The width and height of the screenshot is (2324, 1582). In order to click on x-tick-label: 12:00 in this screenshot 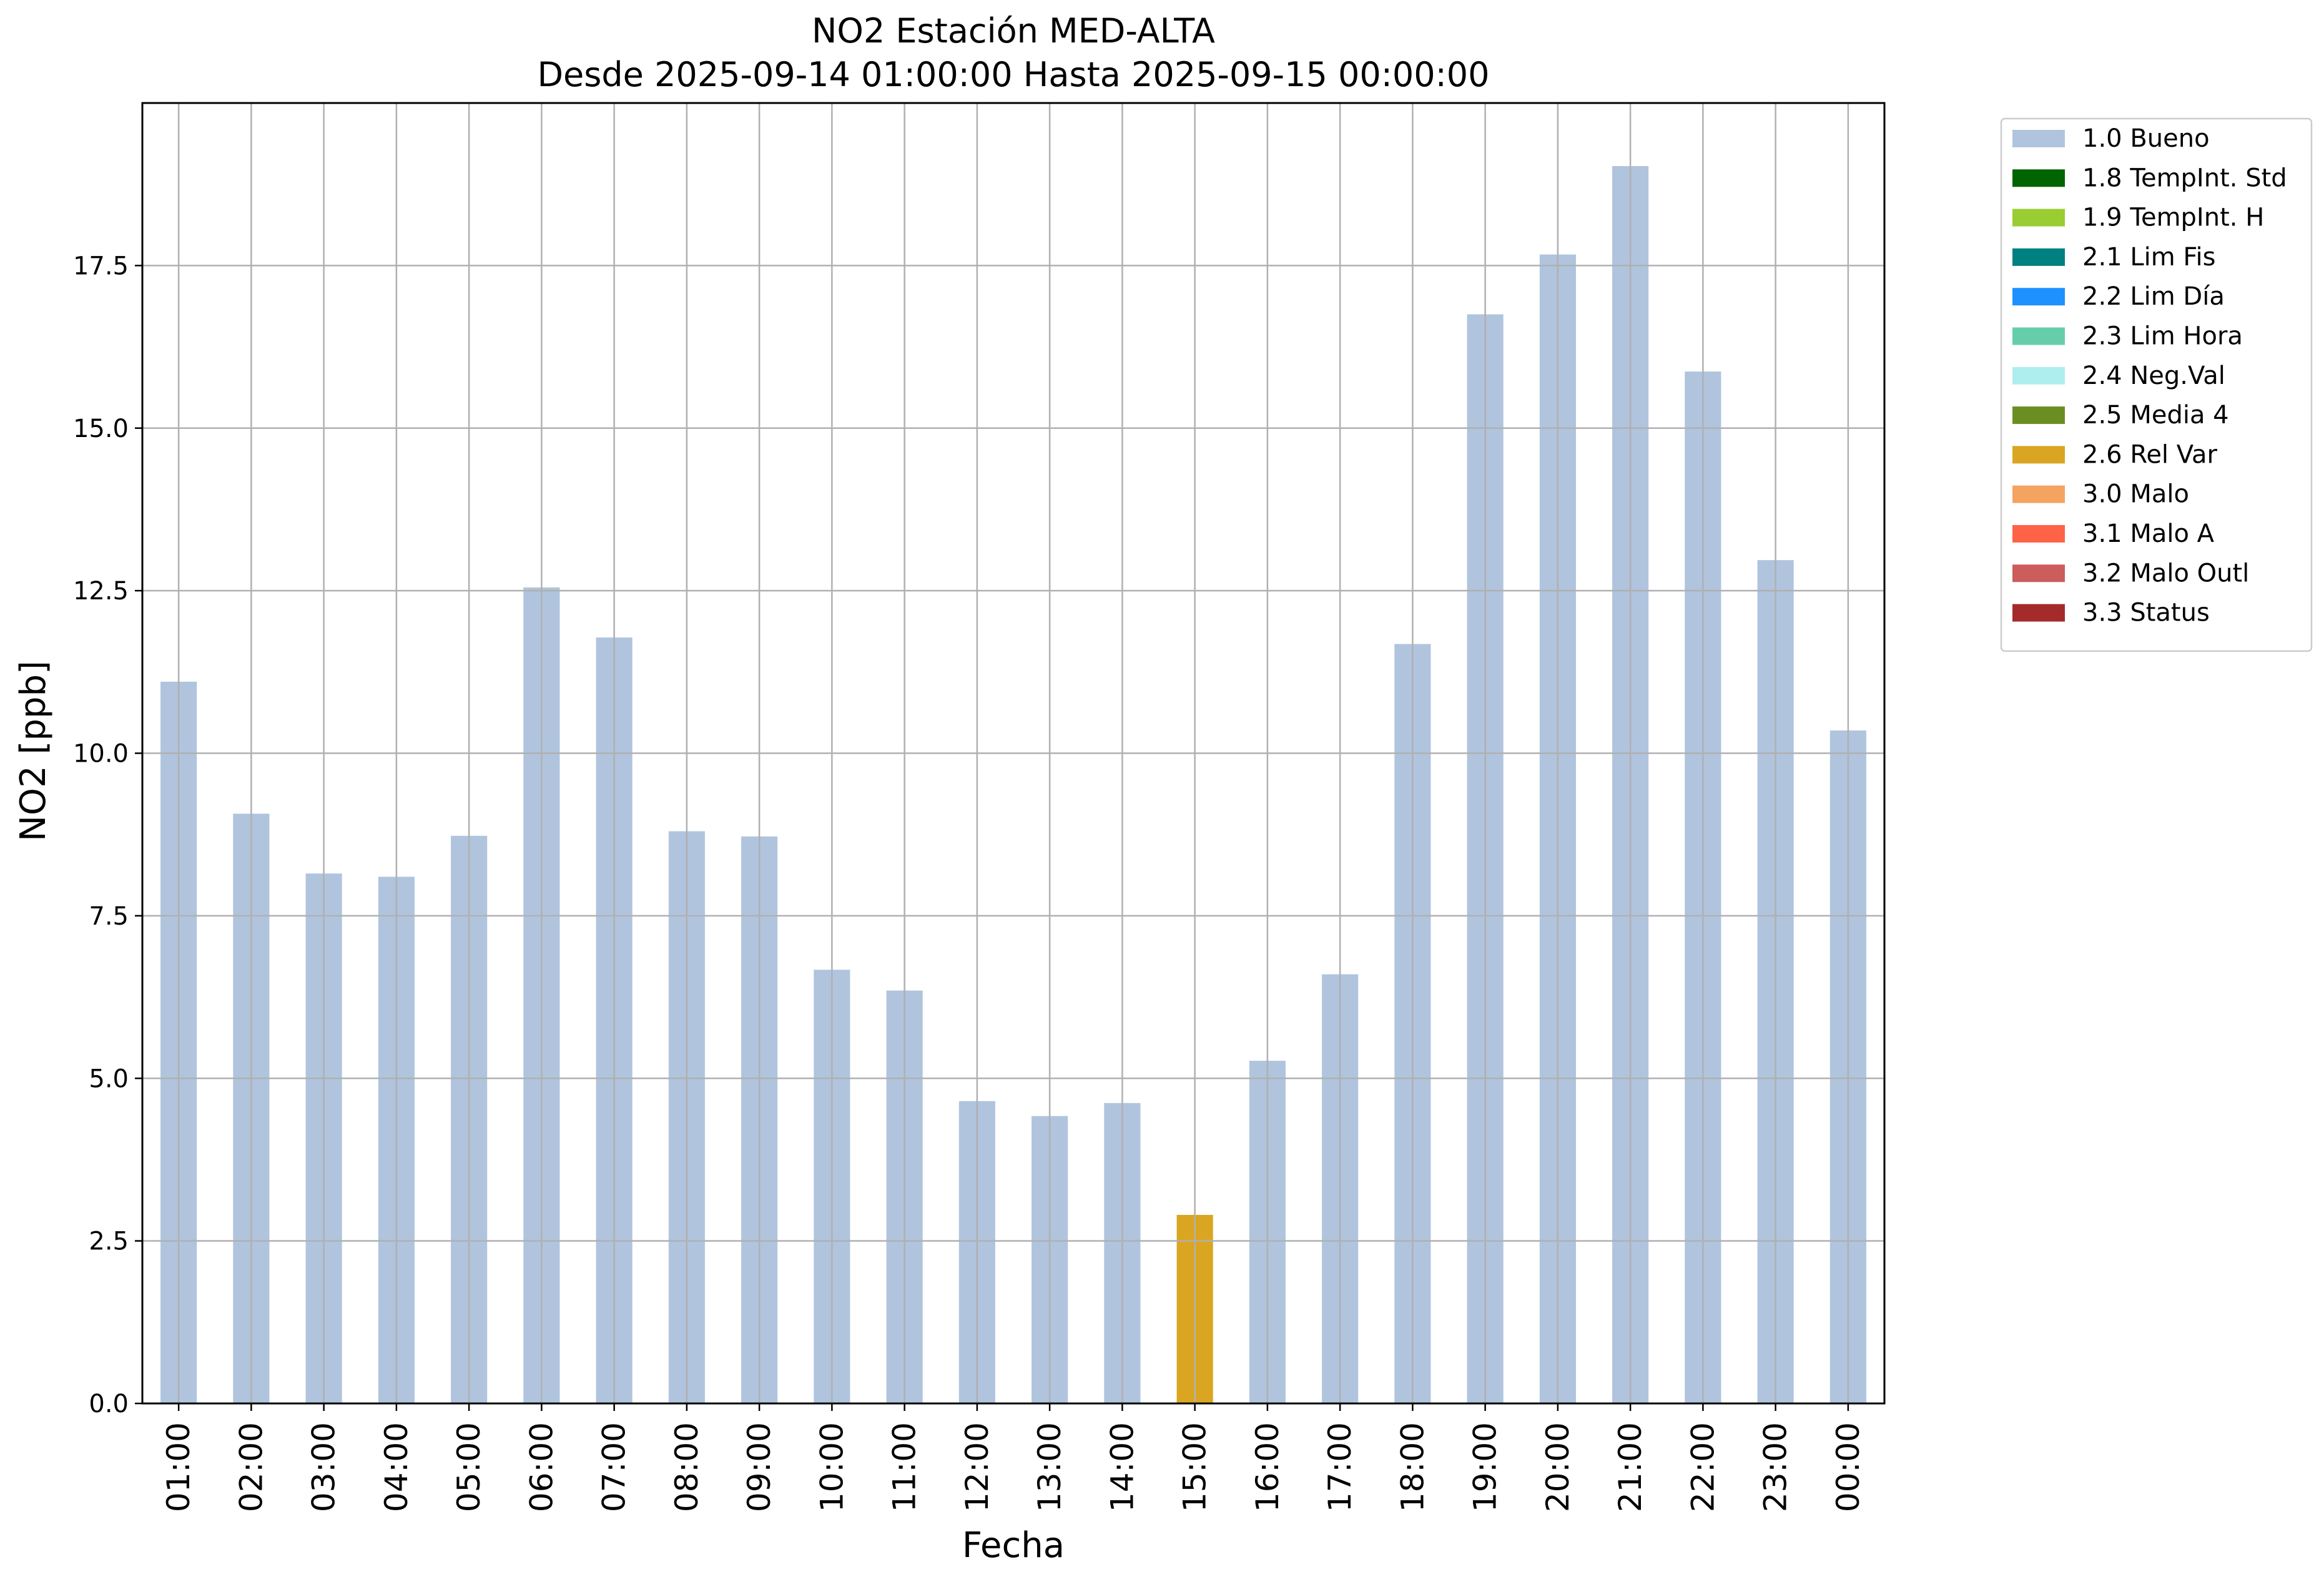, I will do `click(977, 1467)`.